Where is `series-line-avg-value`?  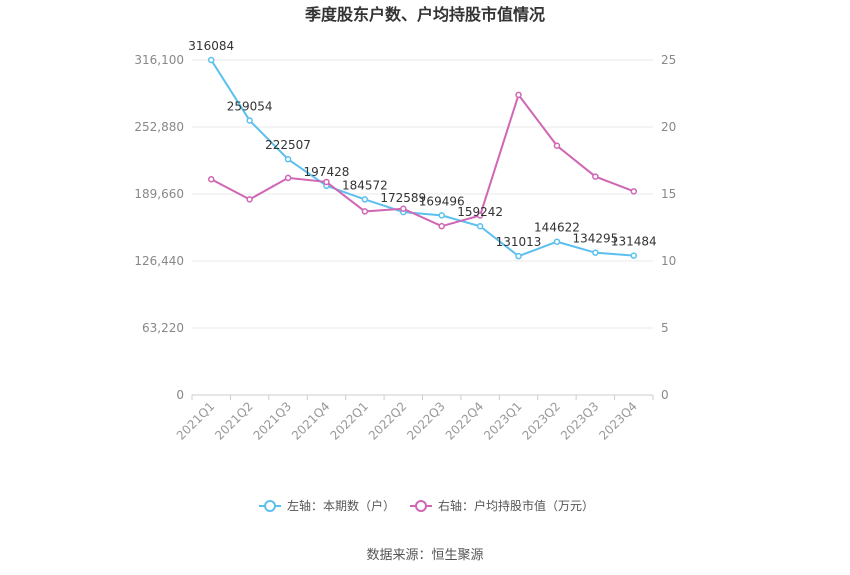
series-line-avg-value is located at coordinates (422, 160).